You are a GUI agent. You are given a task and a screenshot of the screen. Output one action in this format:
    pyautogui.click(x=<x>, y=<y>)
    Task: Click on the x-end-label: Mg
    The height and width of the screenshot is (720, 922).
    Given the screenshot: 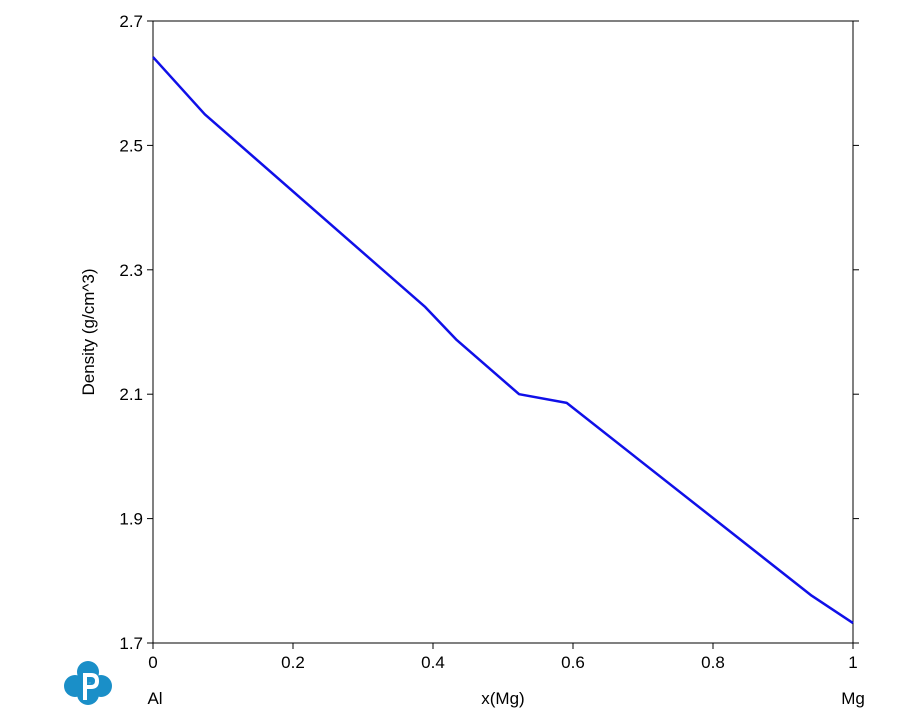 What is the action you would take?
    pyautogui.click(x=853, y=698)
    